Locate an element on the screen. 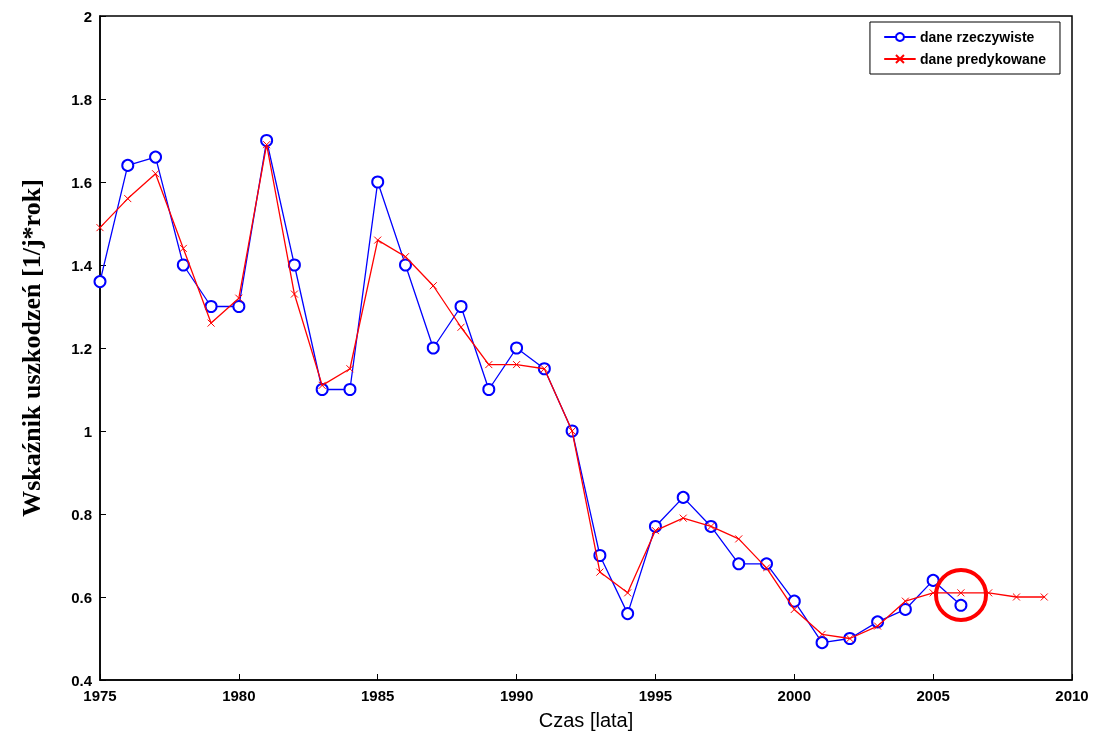 The image size is (1100, 738). x-tick-label: 1990 is located at coordinates (516, 695).